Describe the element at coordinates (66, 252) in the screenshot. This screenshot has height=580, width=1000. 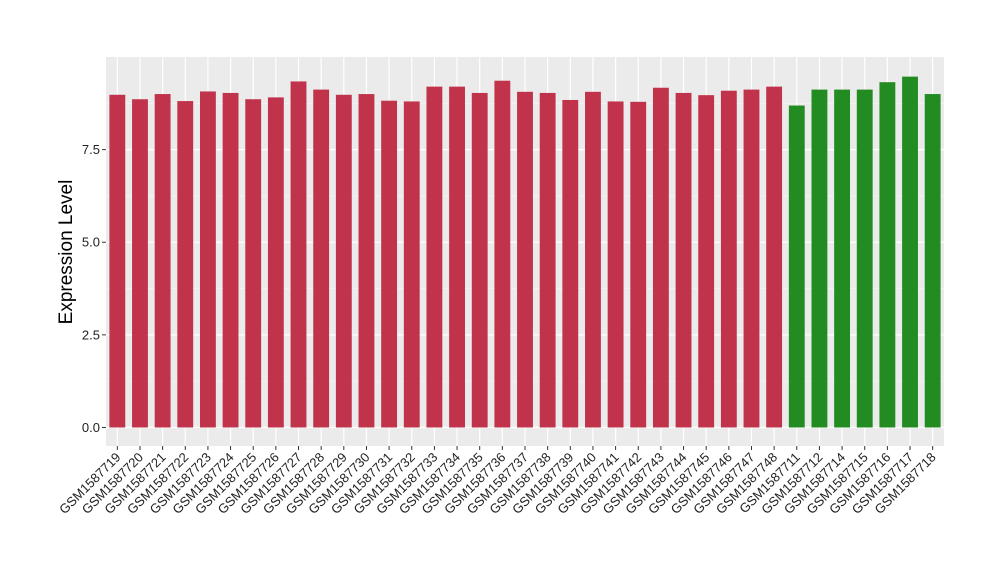
I see `y-axis-label: Expression Level` at that location.